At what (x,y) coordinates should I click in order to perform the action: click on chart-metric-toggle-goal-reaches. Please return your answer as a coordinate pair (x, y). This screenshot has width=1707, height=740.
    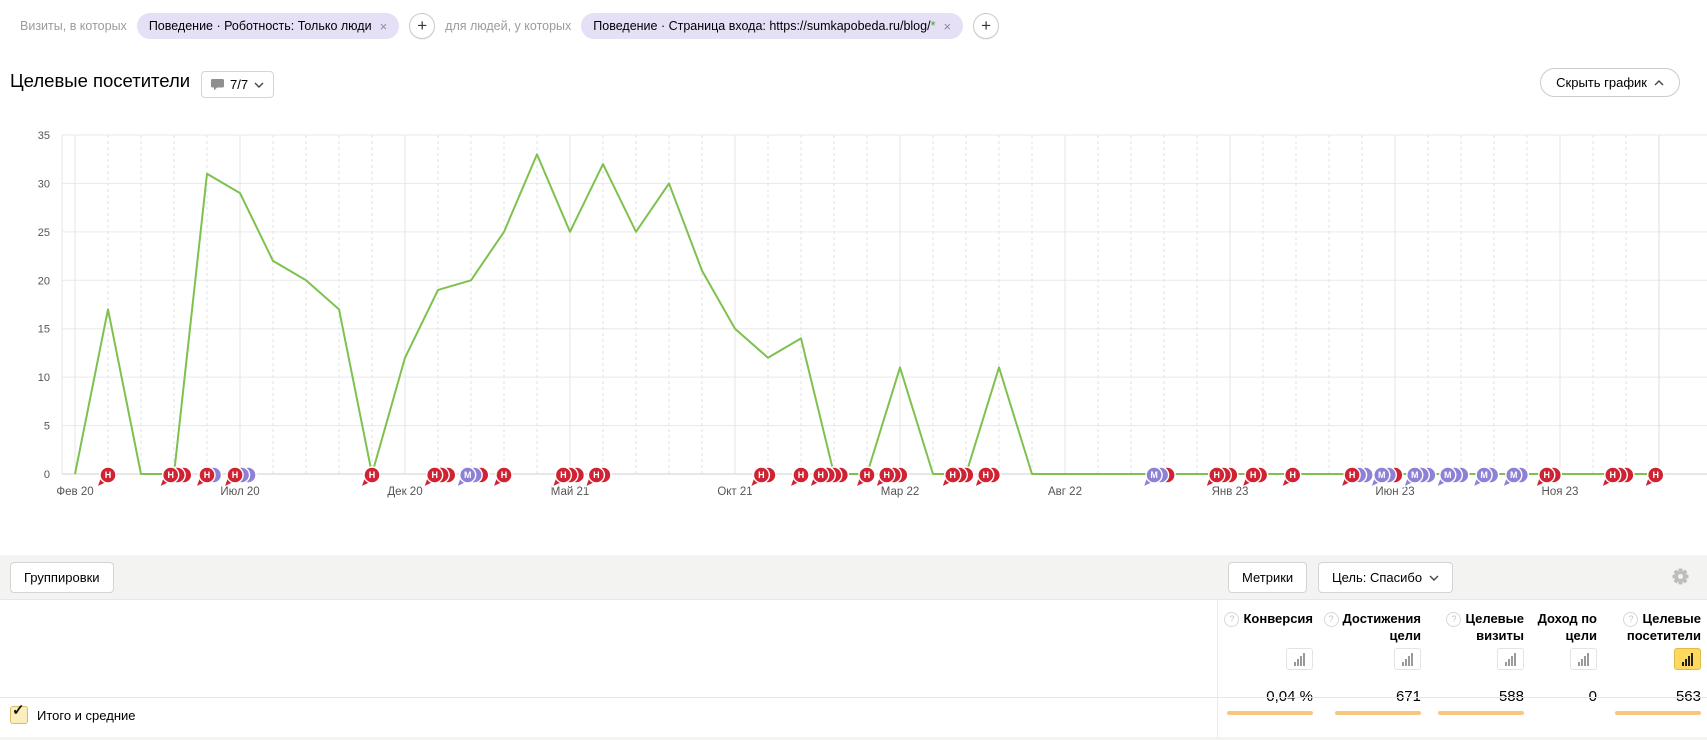
    Looking at the image, I should click on (1407, 659).